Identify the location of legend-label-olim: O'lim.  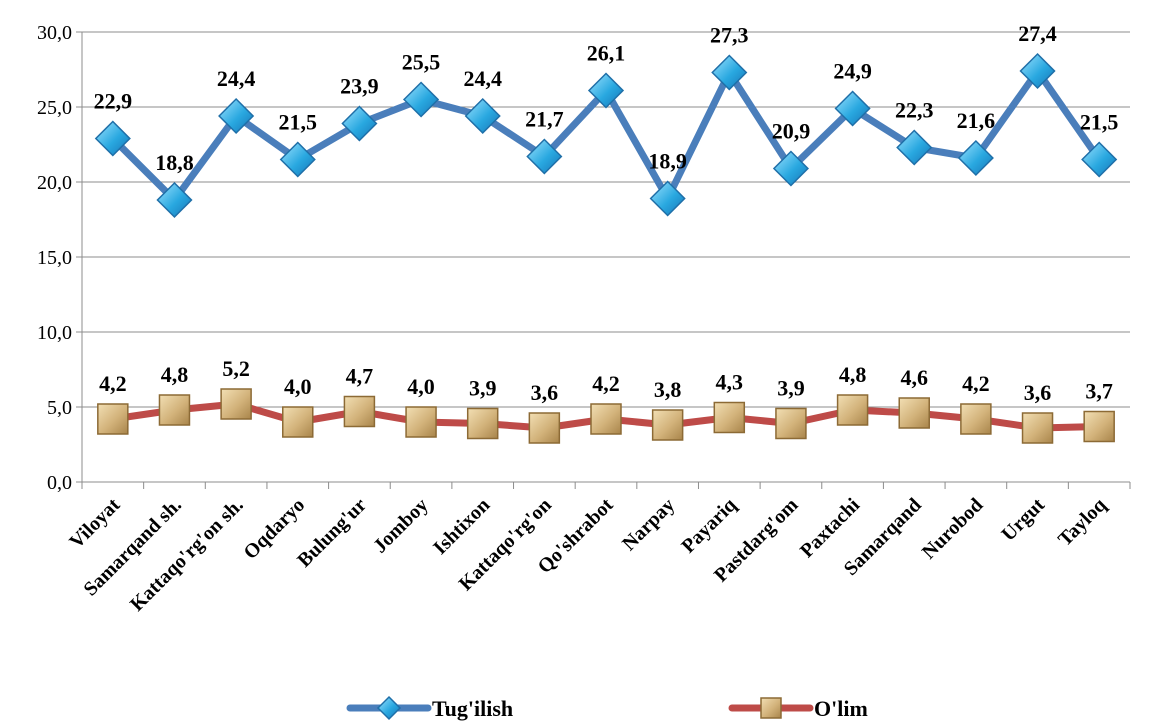
(841, 708).